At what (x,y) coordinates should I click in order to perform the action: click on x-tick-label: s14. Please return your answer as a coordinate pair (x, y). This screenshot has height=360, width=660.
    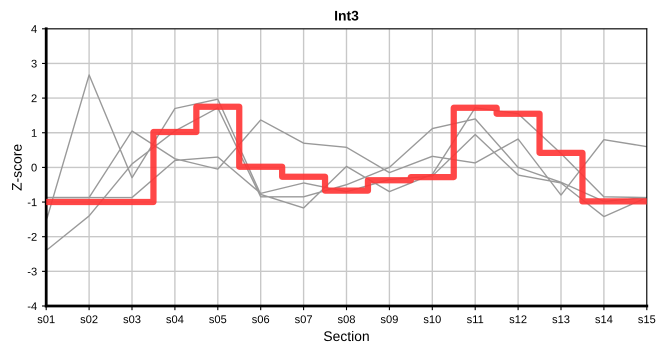
    Looking at the image, I should click on (604, 319).